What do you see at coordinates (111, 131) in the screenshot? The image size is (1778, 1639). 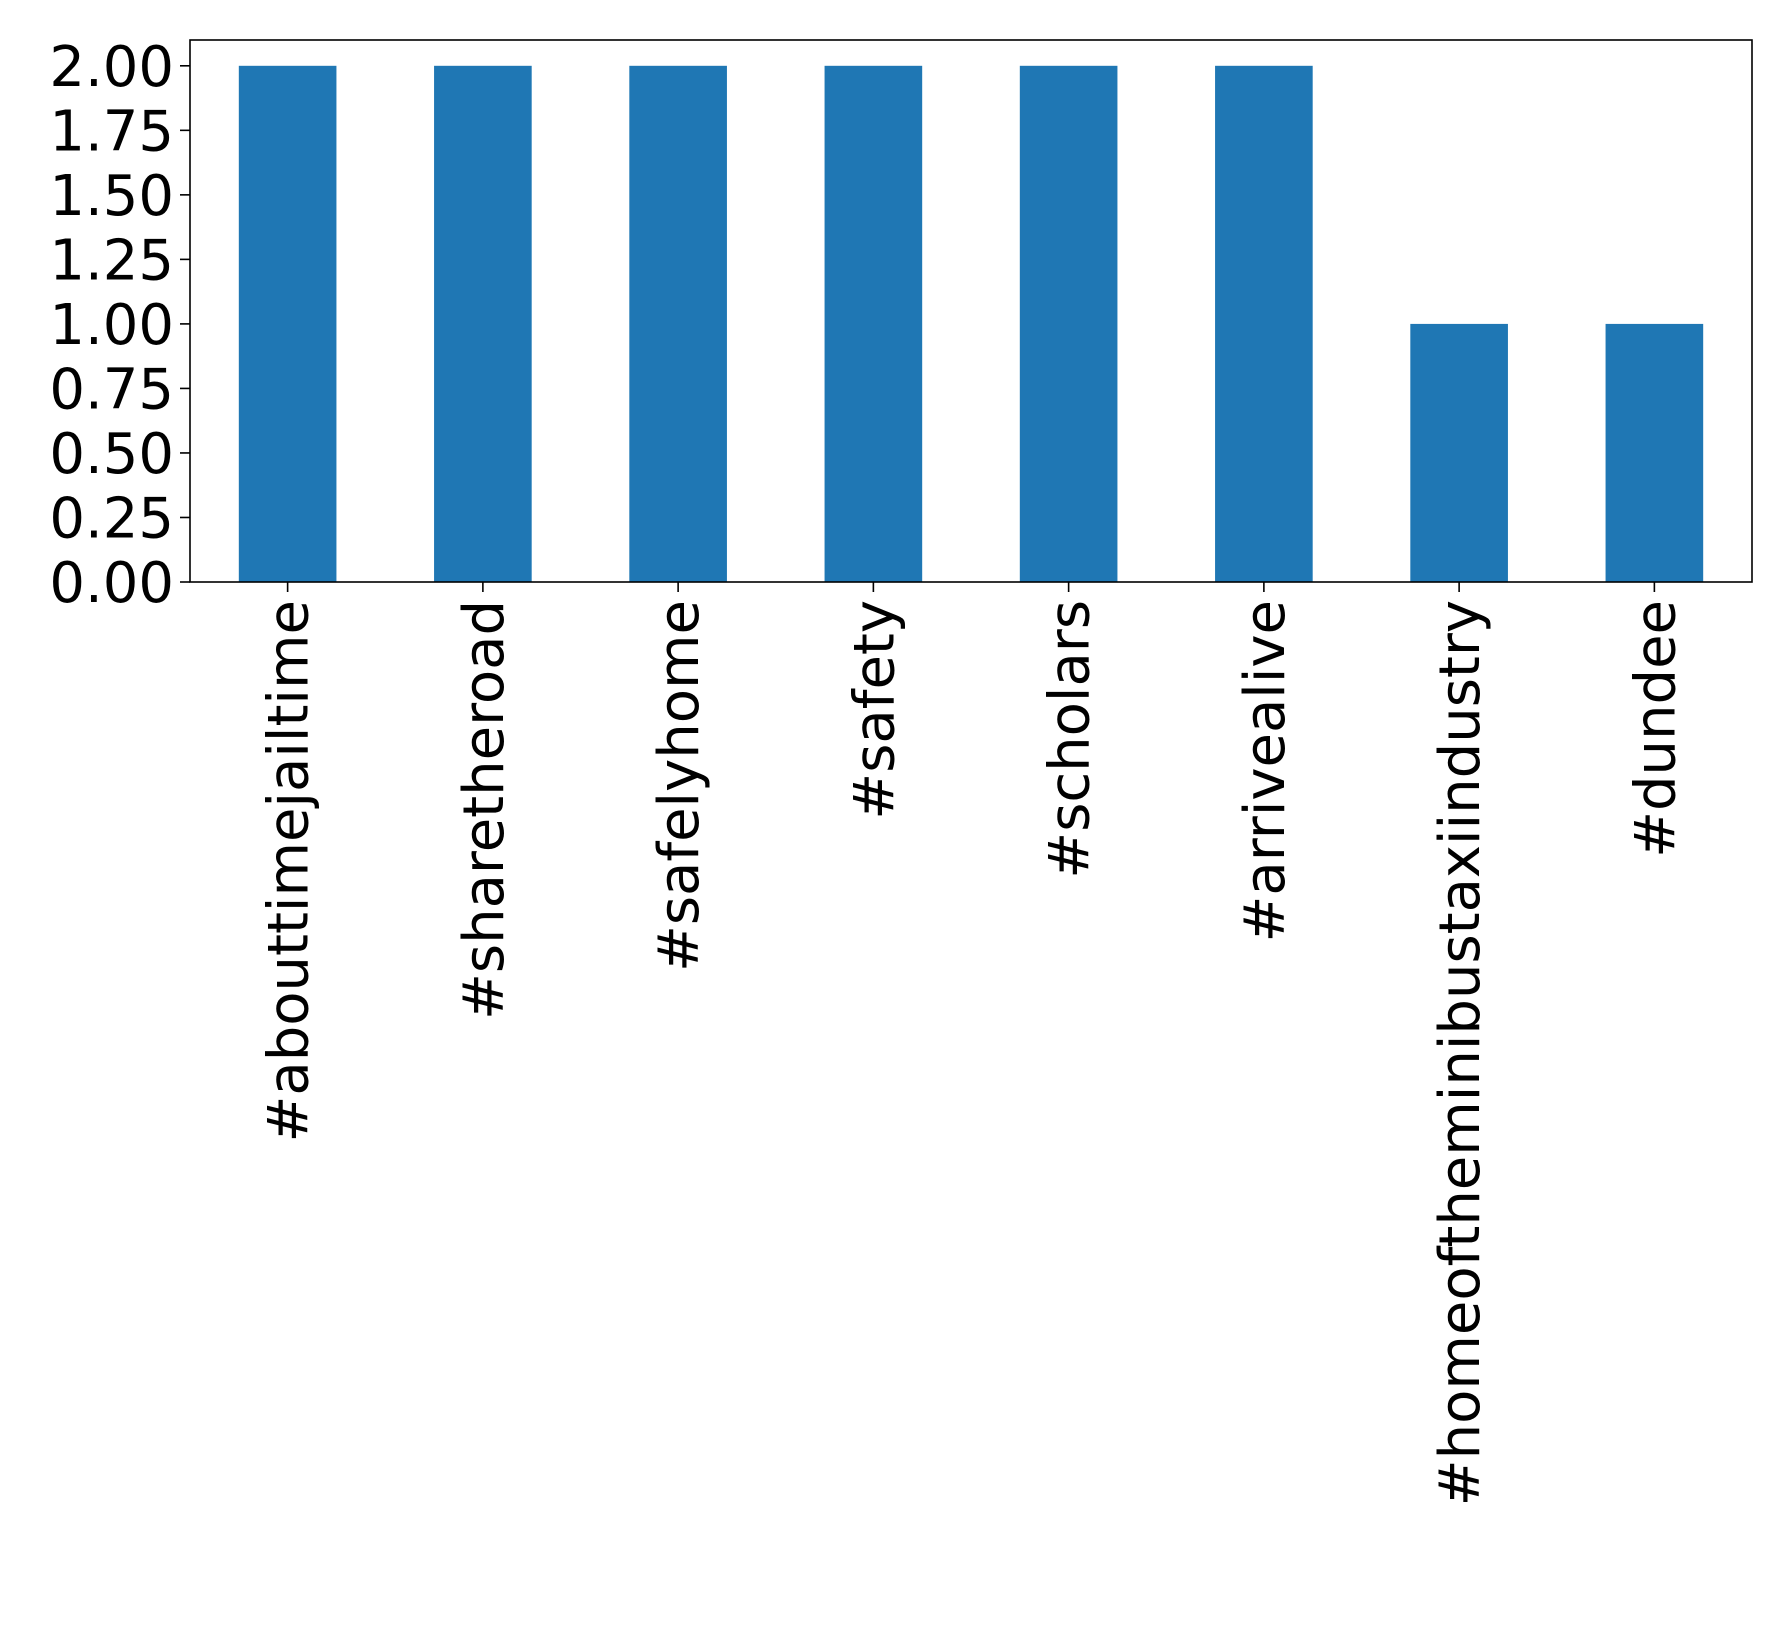 I see `y-tick-label: 1.75` at bounding box center [111, 131].